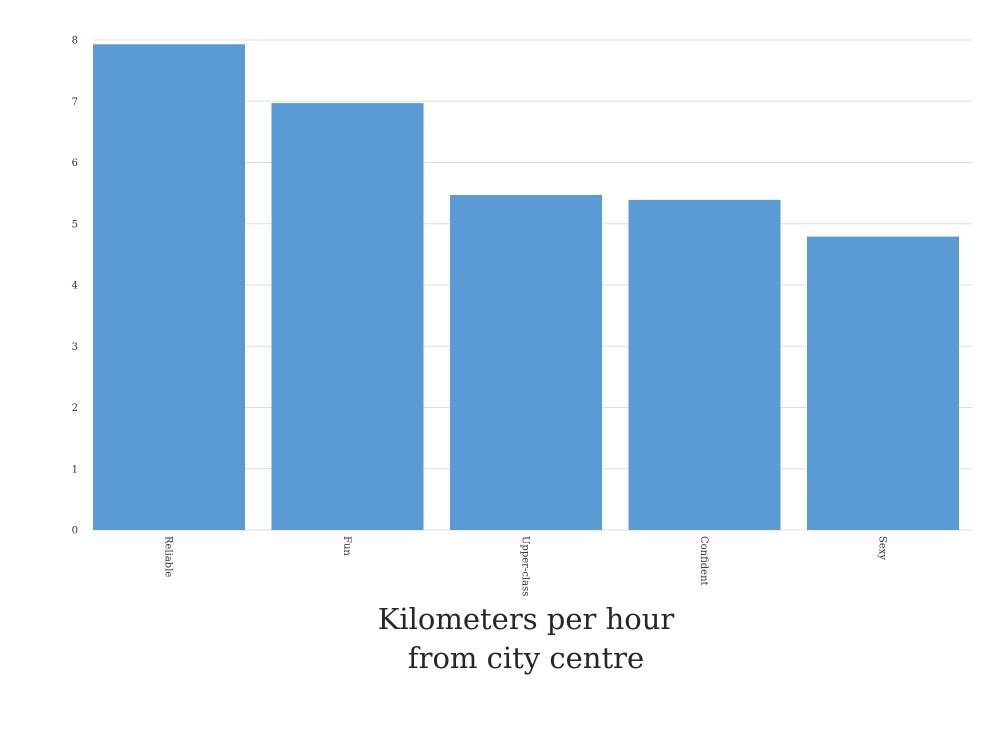 The width and height of the screenshot is (992, 744). Describe the element at coordinates (75, 224) in the screenshot. I see `y-tick-label: 5` at that location.